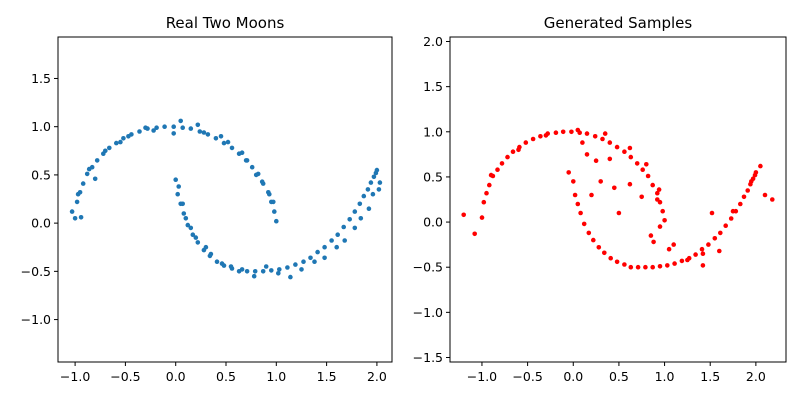 This screenshot has height=400, width=800. I want to click on x-tick-label: 1.0, so click(665, 376).